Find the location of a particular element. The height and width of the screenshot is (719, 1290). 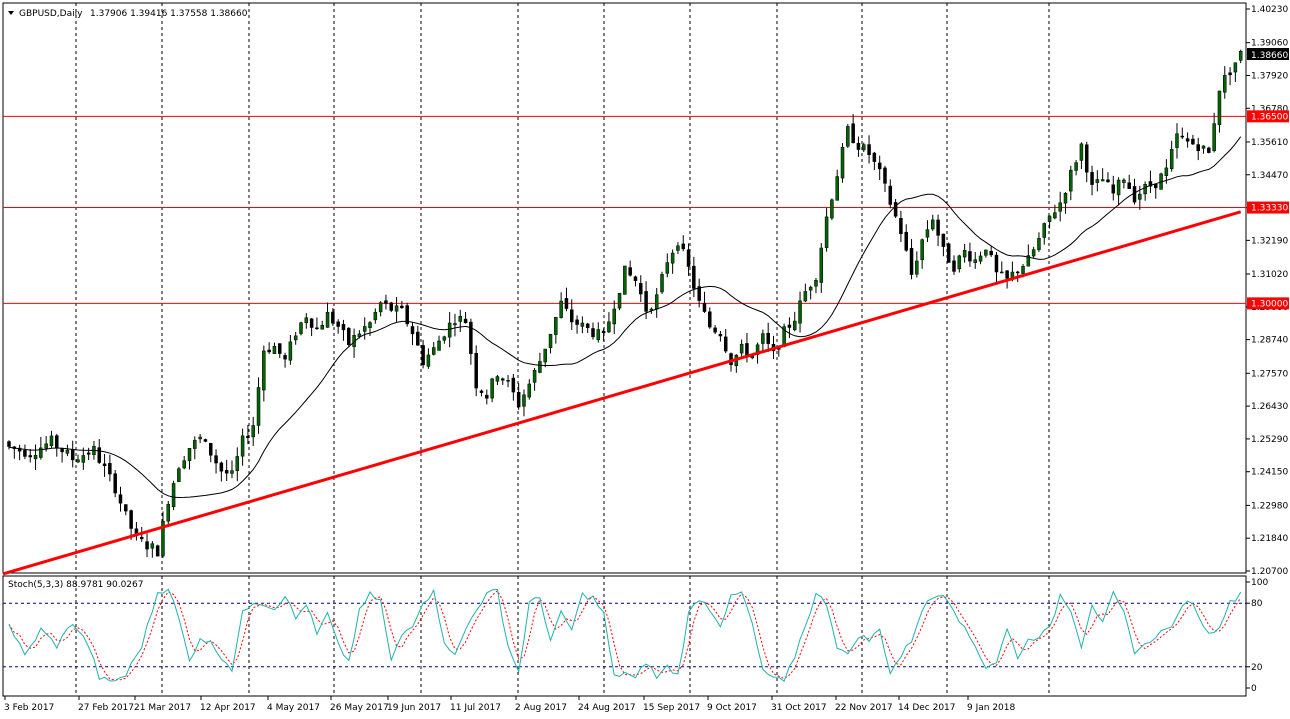

time-tick-label: 31 Oct 2017 is located at coordinates (799, 708).